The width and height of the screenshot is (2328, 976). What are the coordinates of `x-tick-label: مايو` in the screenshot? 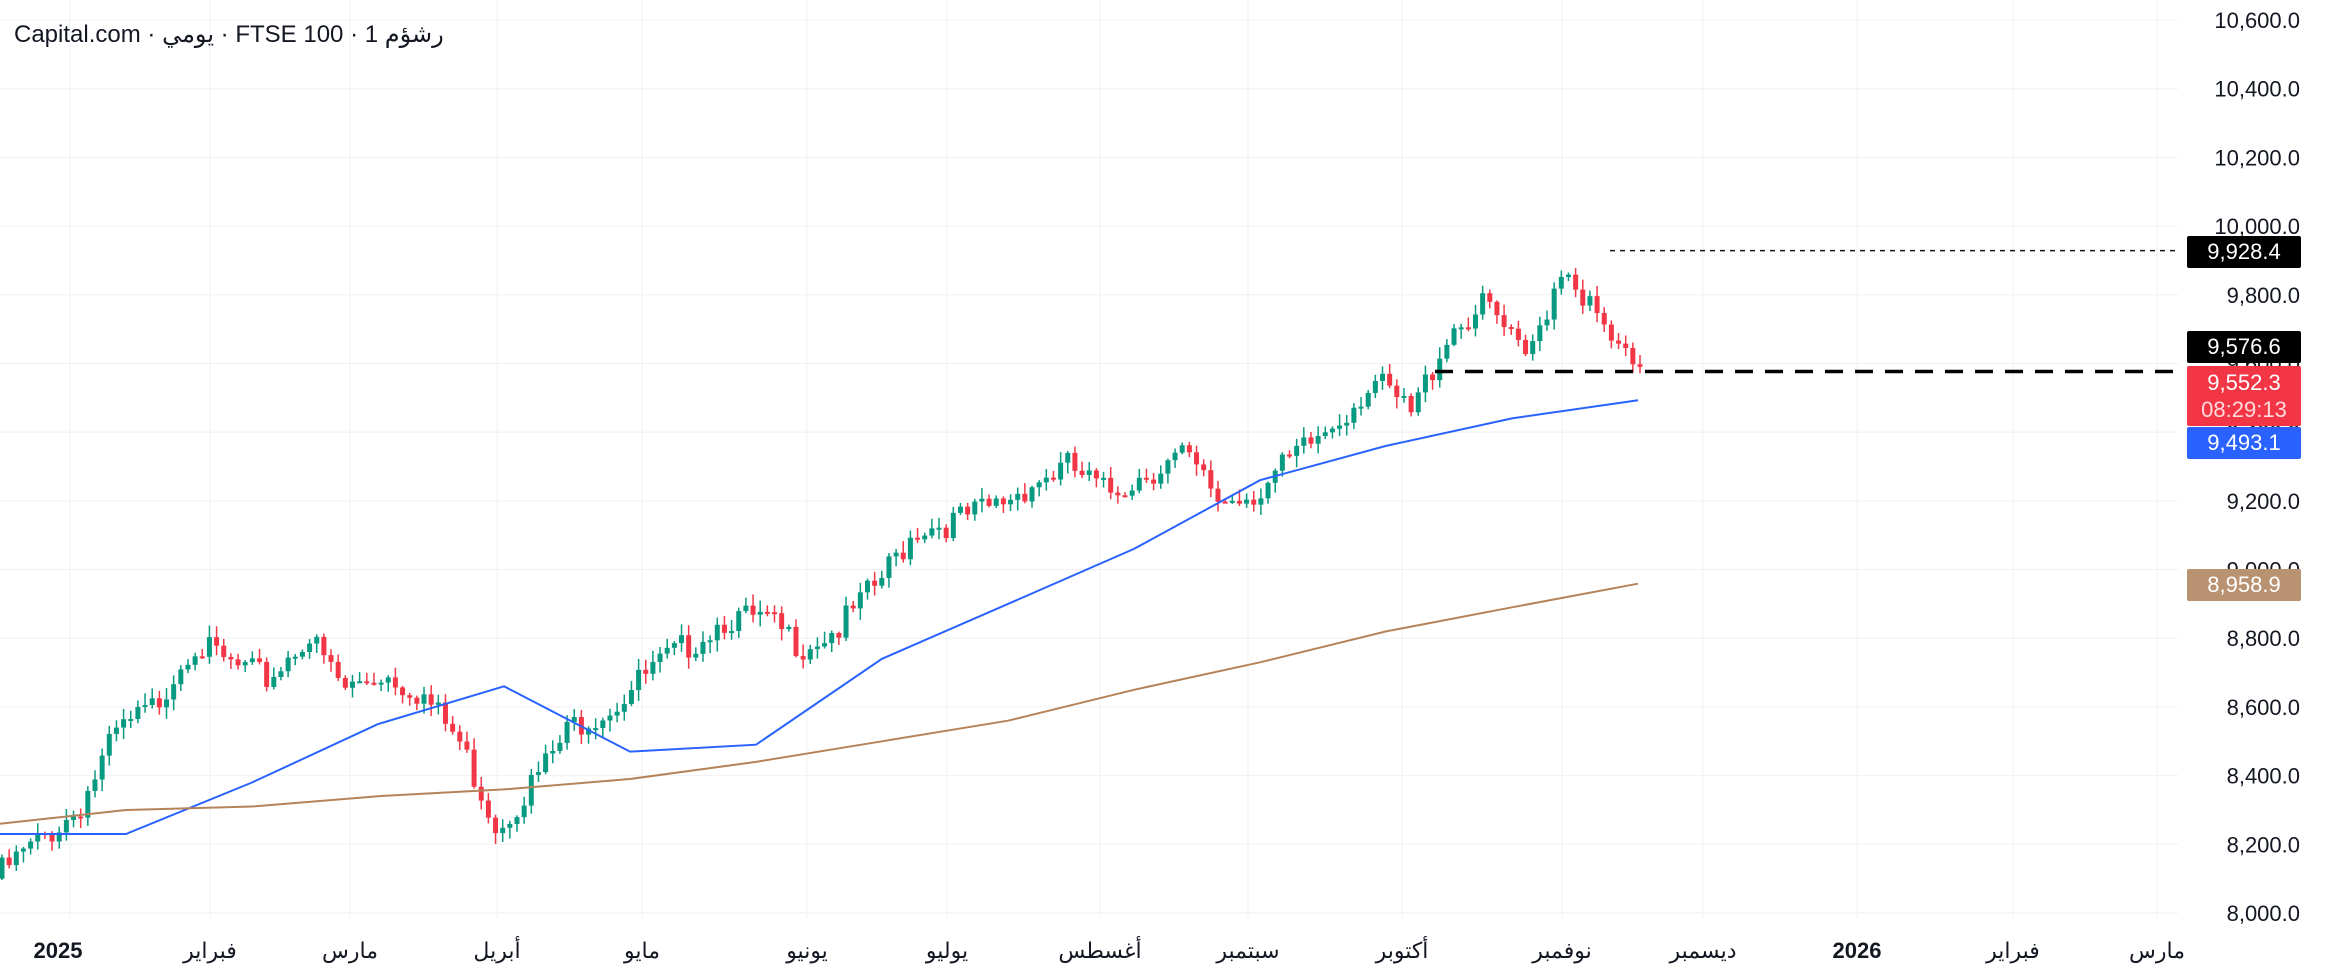 It's located at (641, 950).